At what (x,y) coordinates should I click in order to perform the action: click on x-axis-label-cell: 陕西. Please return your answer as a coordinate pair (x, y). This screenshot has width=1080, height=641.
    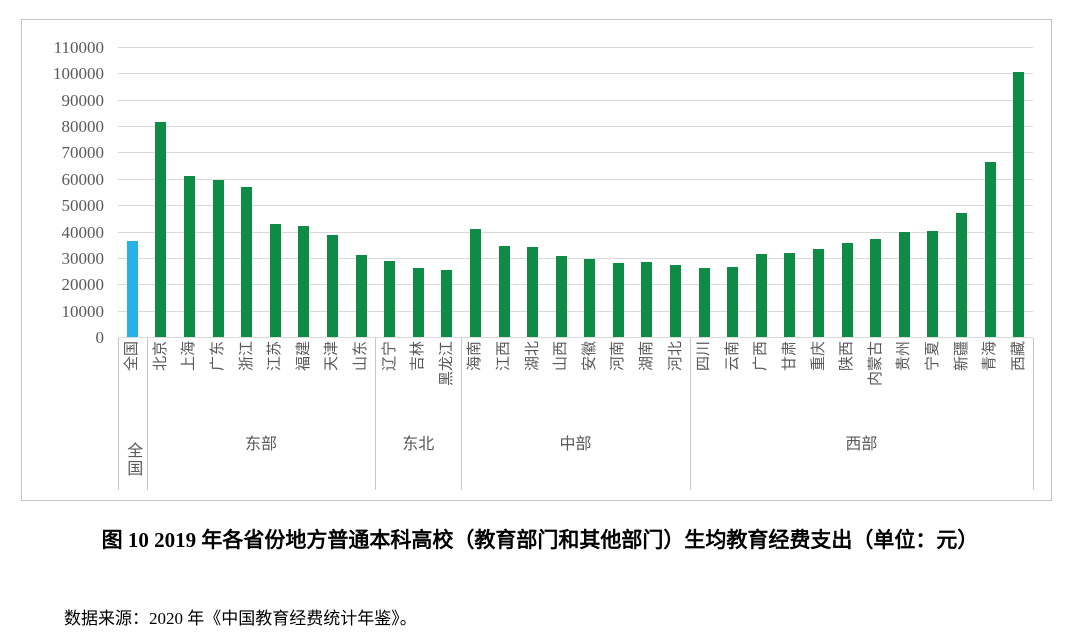
    Looking at the image, I should click on (847, 383).